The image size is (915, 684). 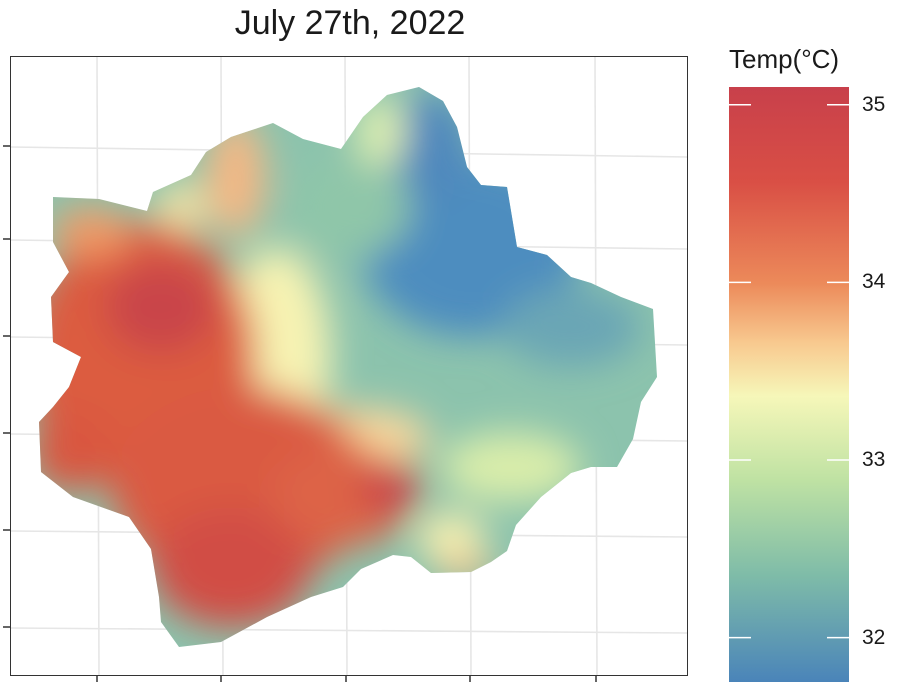 I want to click on legend-break-label: 35, so click(x=874, y=104).